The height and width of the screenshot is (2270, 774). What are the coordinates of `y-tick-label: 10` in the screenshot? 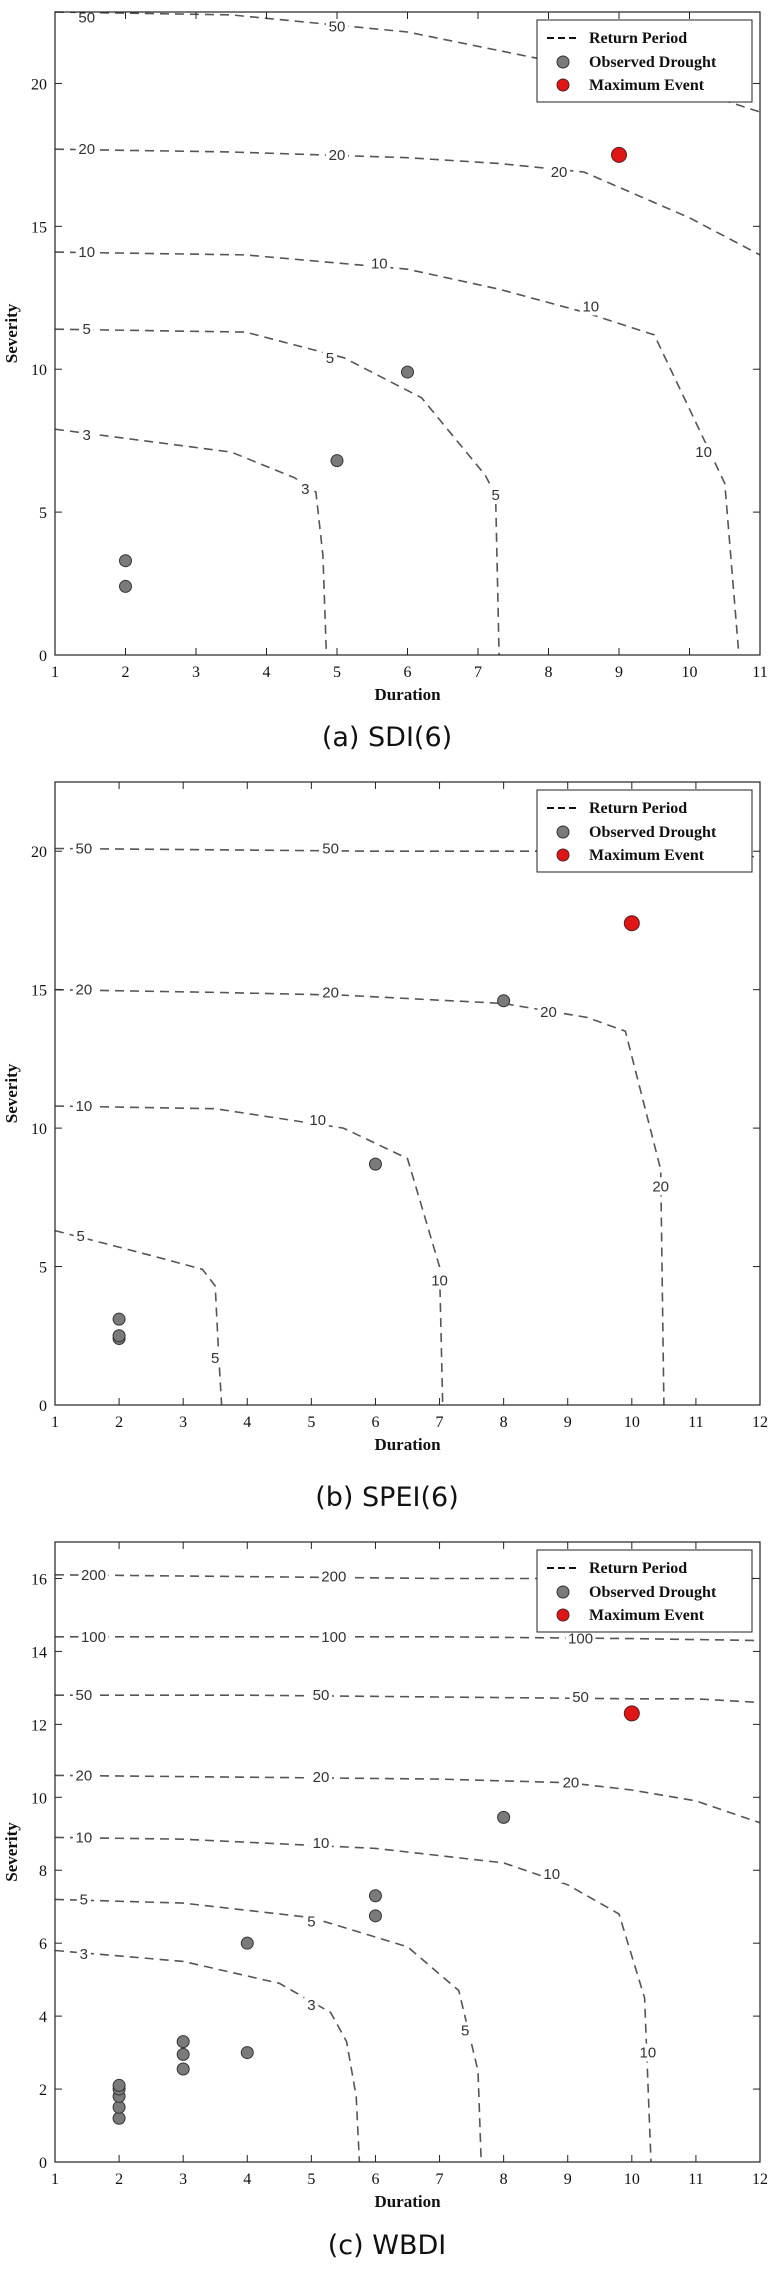 It's located at (39, 1129).